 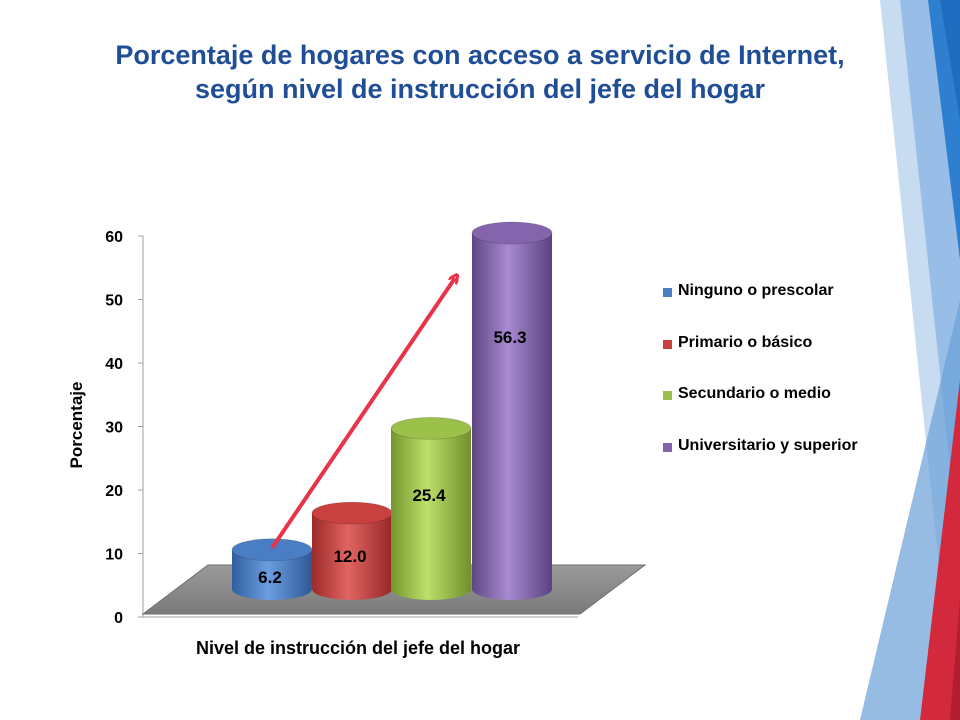 I want to click on data-label: 25.4, so click(x=429, y=495).